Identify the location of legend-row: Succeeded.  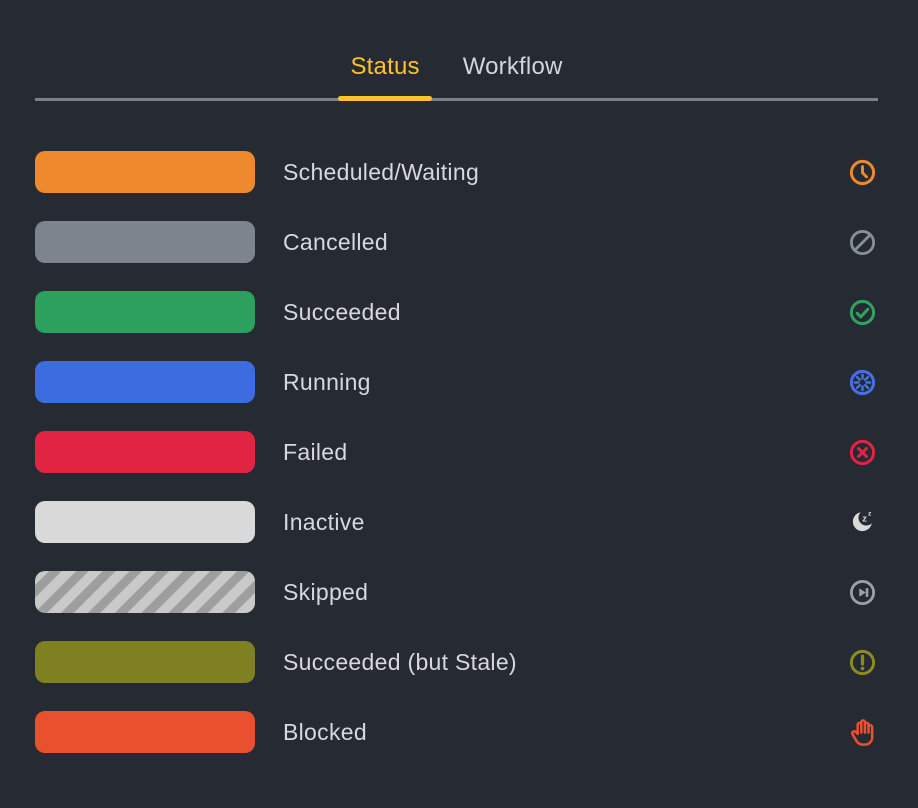
(456, 312).